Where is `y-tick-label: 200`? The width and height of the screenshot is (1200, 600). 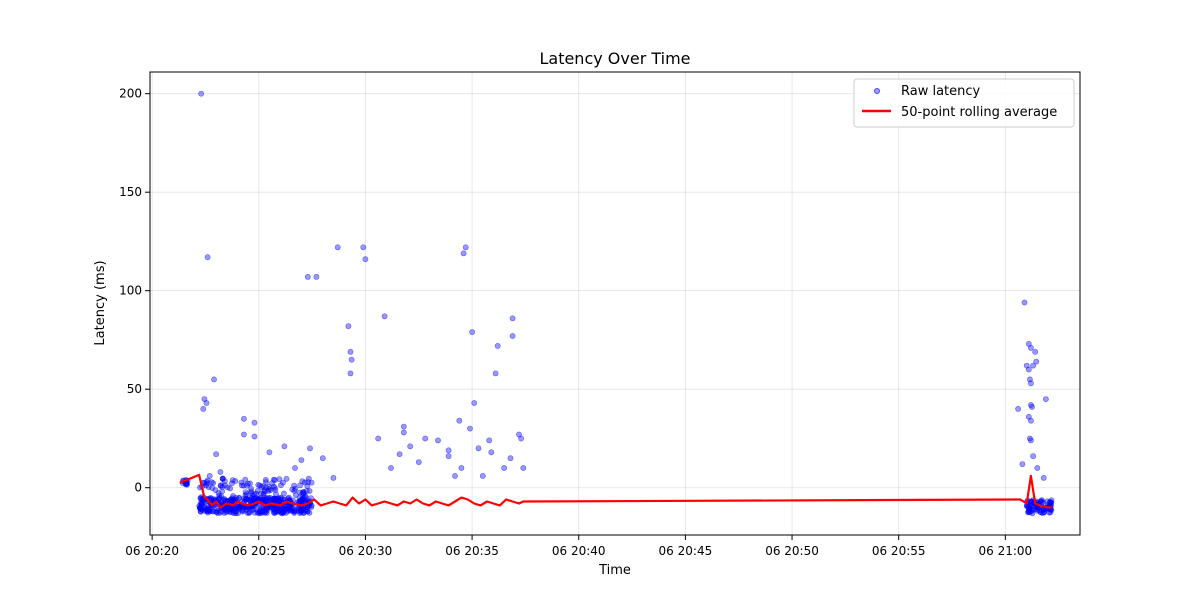 y-tick-label: 200 is located at coordinates (130, 94).